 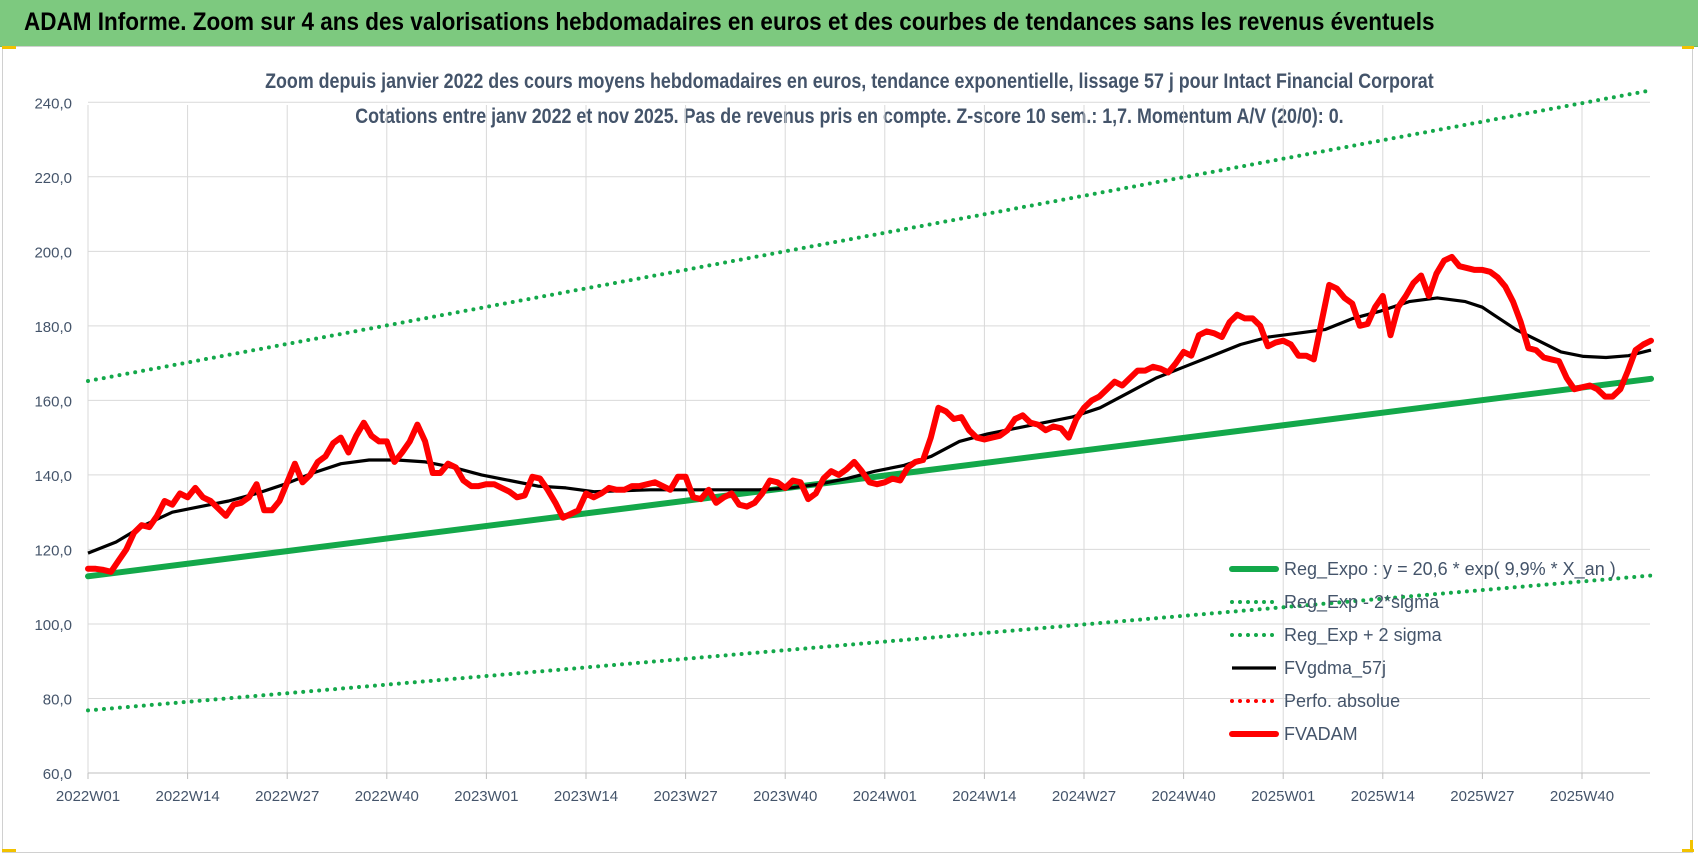 I want to click on x-tick-label: 2022W14, so click(x=187, y=796).